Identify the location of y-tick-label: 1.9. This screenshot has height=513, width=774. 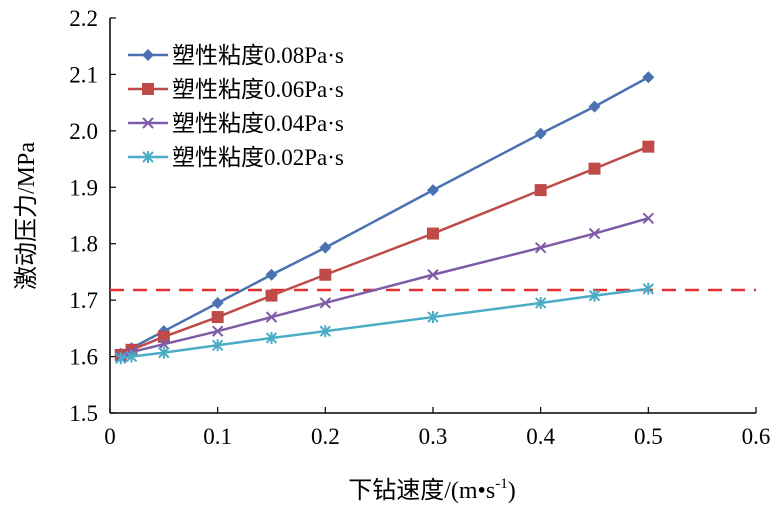
(83, 187).